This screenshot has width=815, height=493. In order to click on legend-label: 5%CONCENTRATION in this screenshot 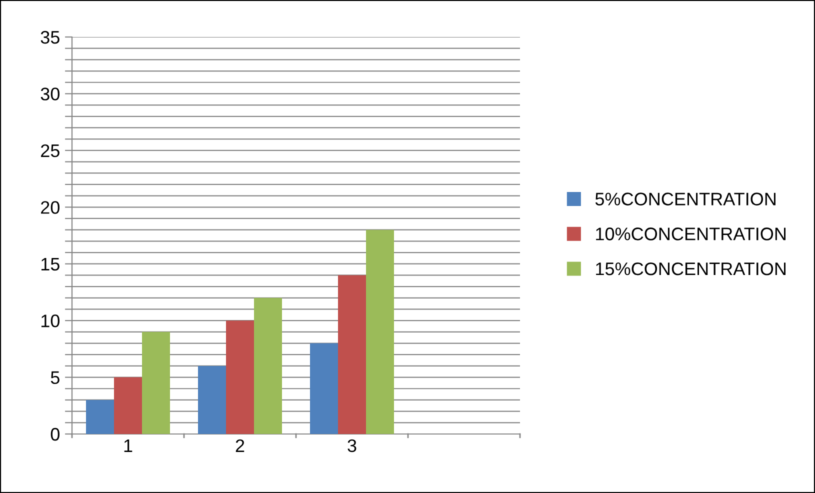, I will do `click(685, 199)`.